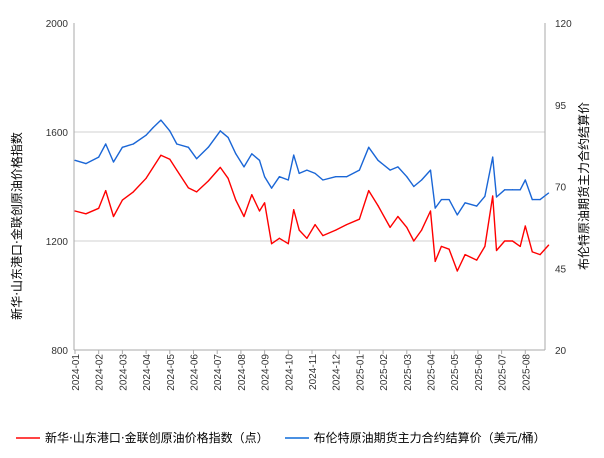 The image size is (604, 458). What do you see at coordinates (360, 372) in the screenshot?
I see `x-tick-label: 2025-01` at bounding box center [360, 372].